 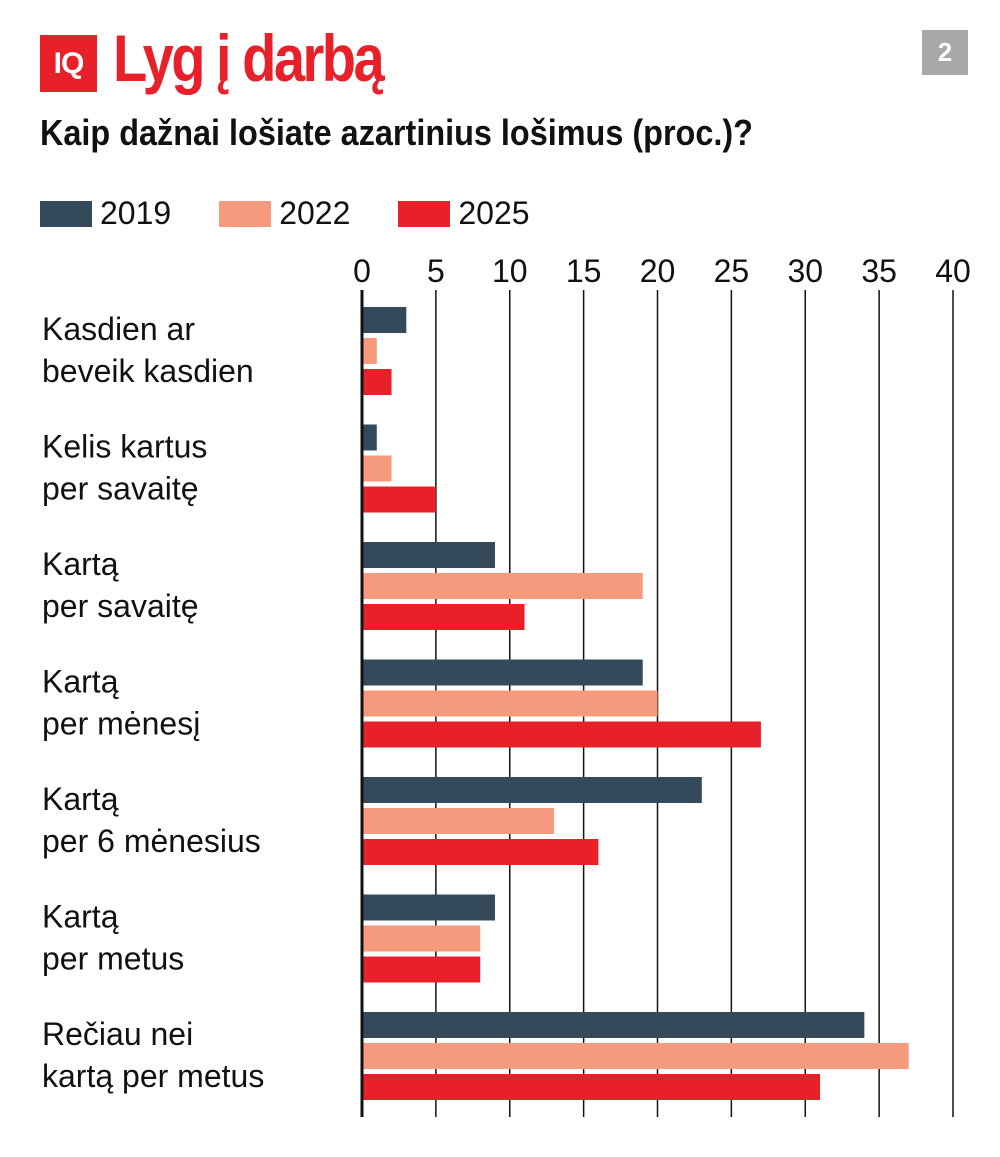 What do you see at coordinates (249, 58) in the screenshot?
I see `page-title: Lyg į darbą` at bounding box center [249, 58].